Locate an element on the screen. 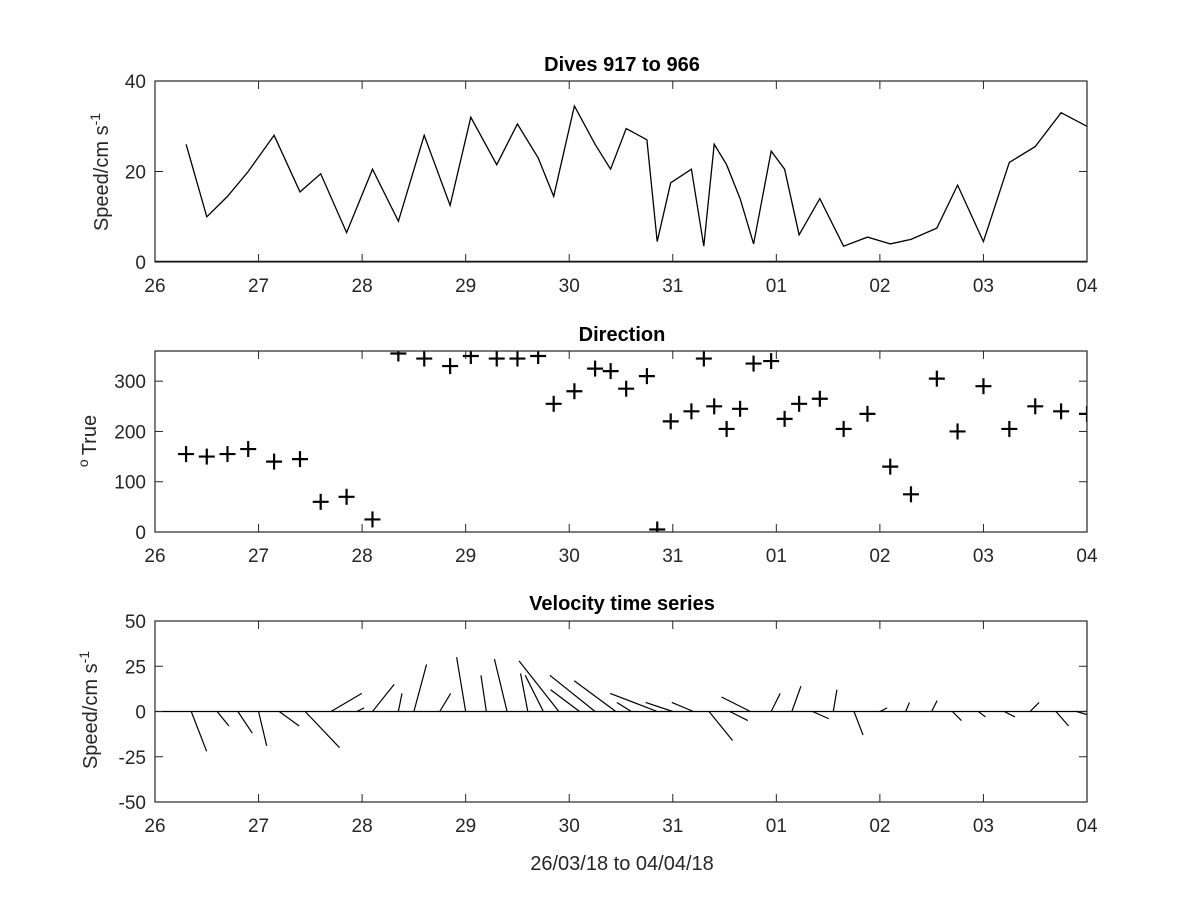  svg-text: Speed/cm s-1 is located at coordinates (100, 172).